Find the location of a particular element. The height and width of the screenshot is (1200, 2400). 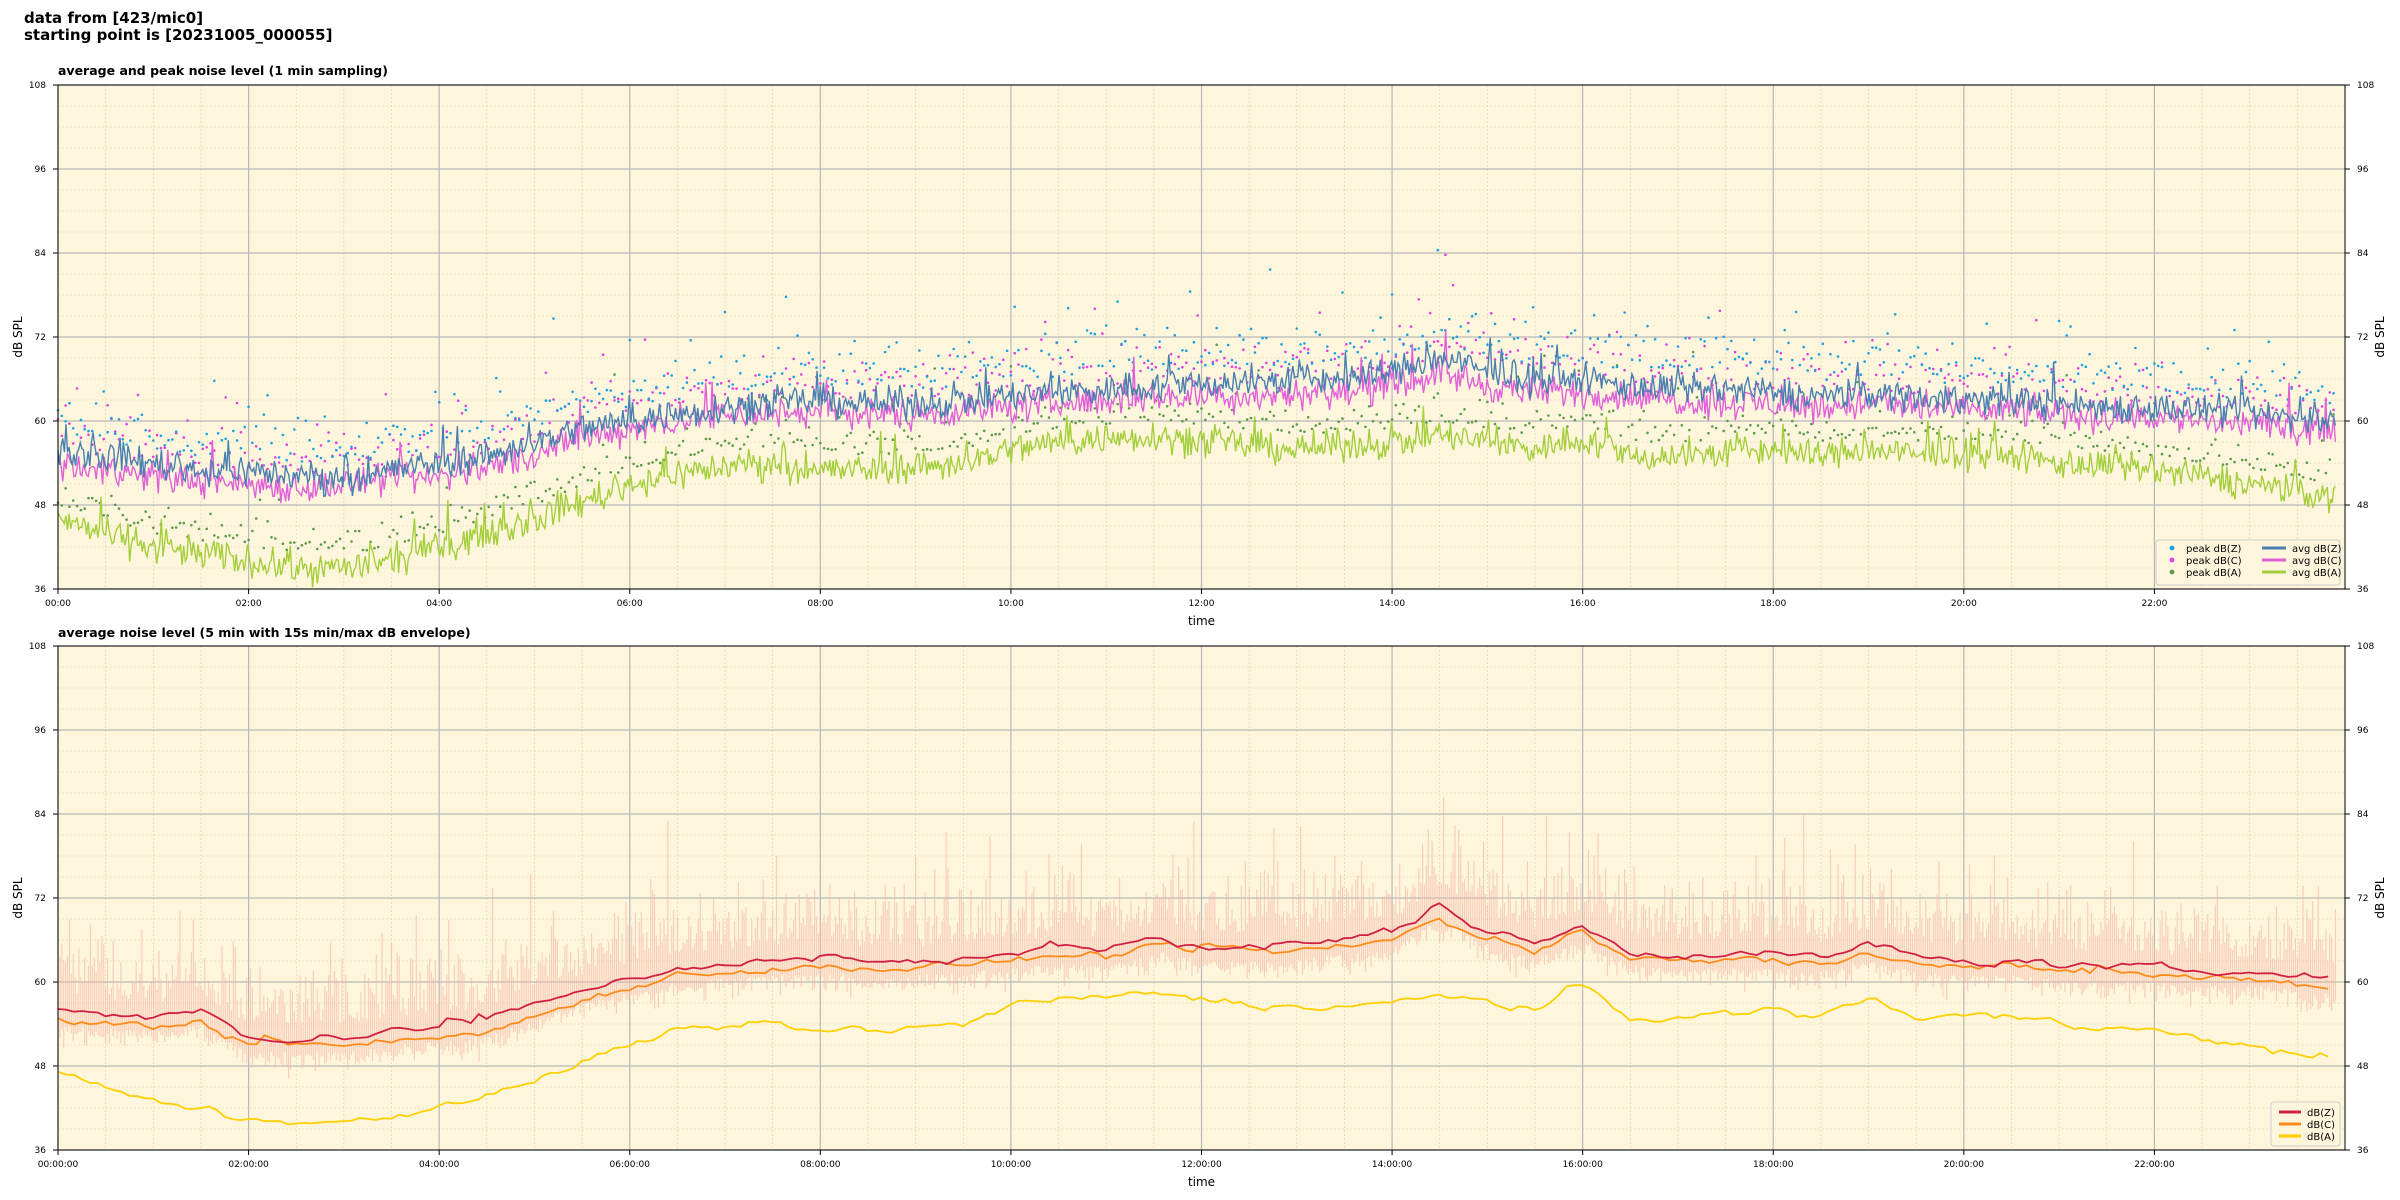

y-tick-label-right: 60 is located at coordinates (2363, 422).